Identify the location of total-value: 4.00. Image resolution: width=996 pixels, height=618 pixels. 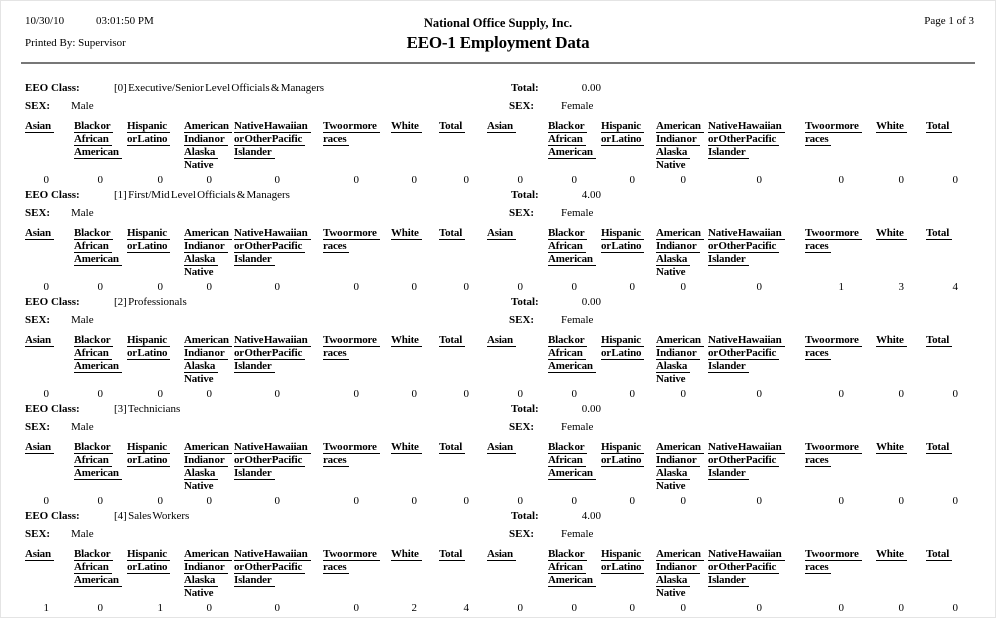
(591, 516).